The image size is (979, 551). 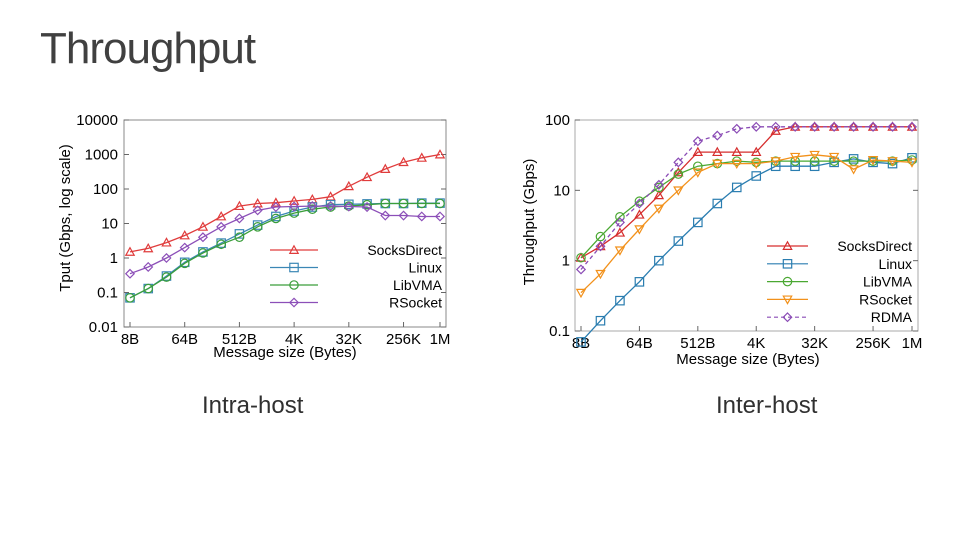 What do you see at coordinates (284, 250) in the screenshot?
I see `series-line-libvma` at bounding box center [284, 250].